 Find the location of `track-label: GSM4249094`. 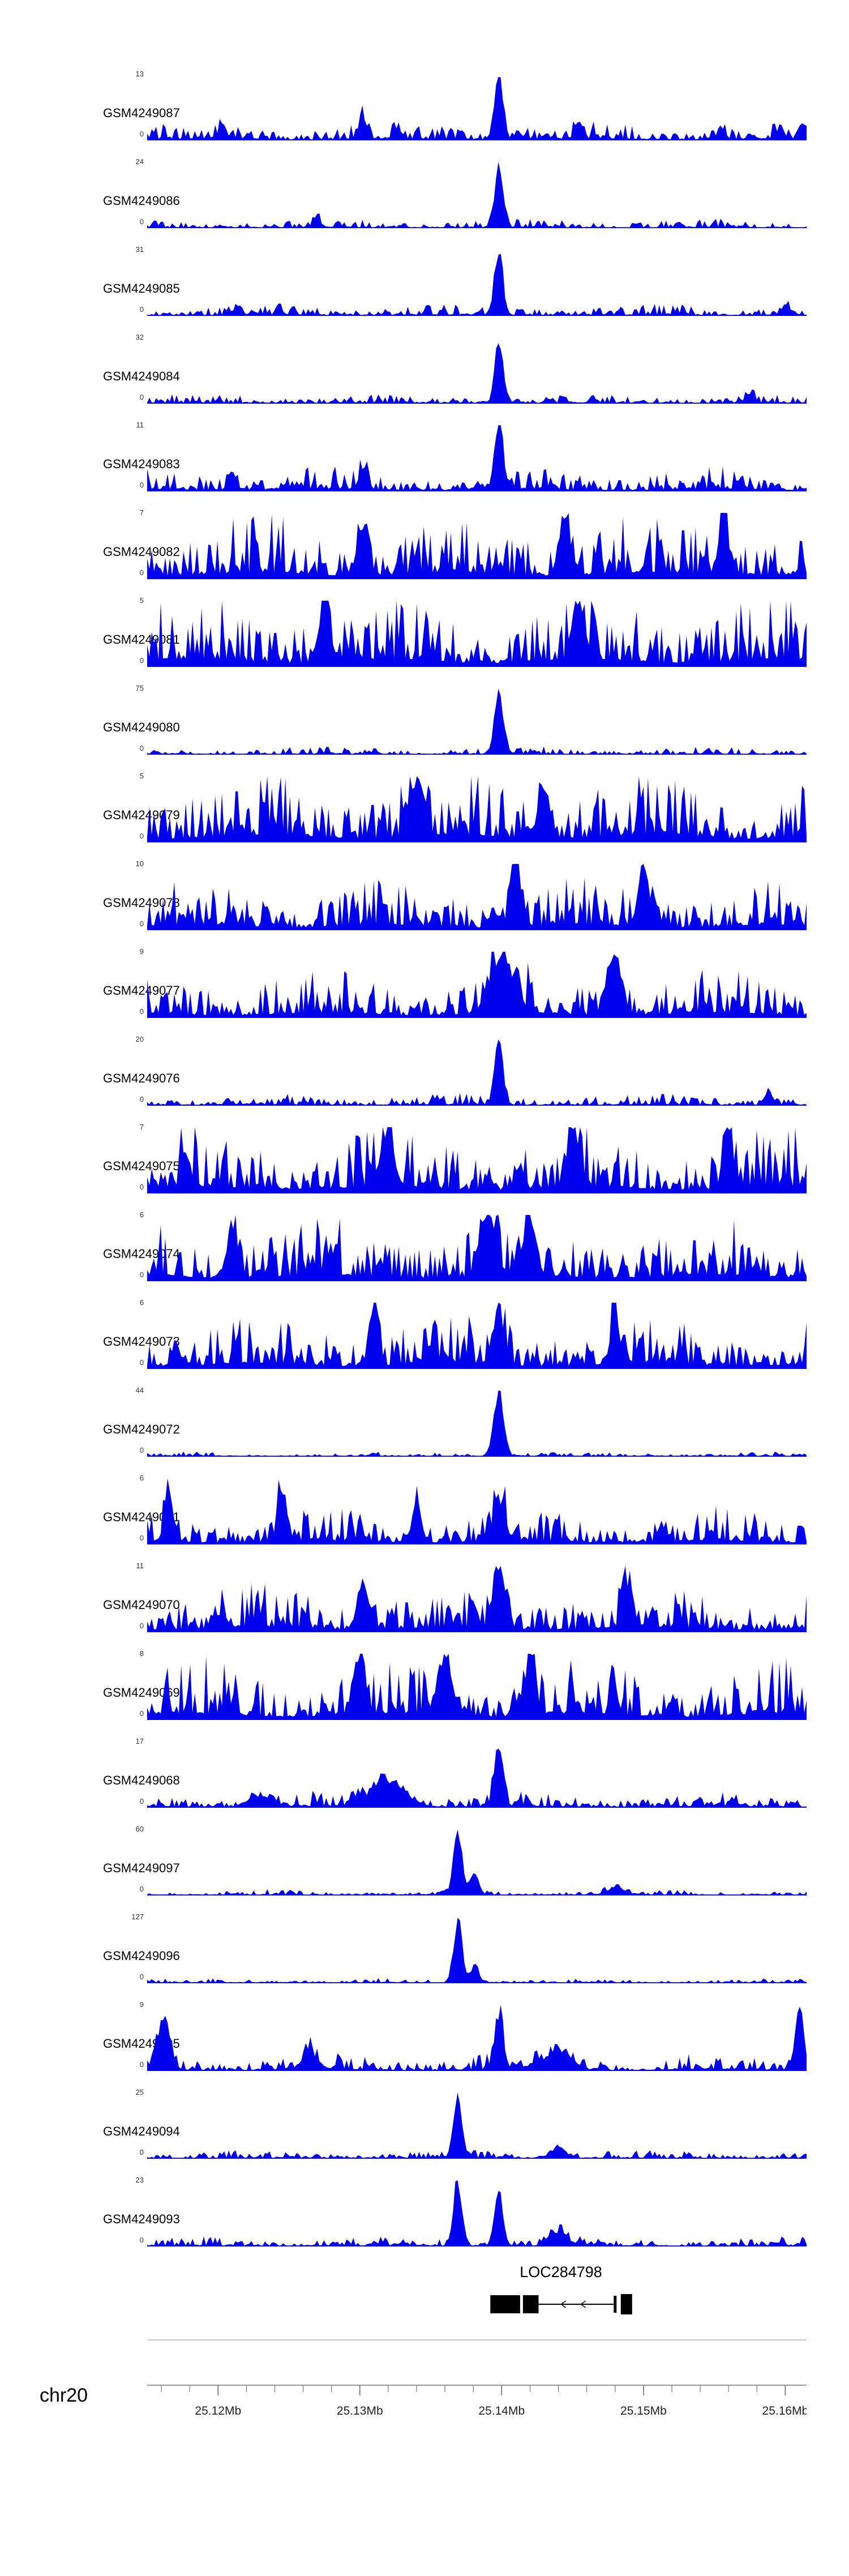

track-label: GSM4249094 is located at coordinates (141, 2131).